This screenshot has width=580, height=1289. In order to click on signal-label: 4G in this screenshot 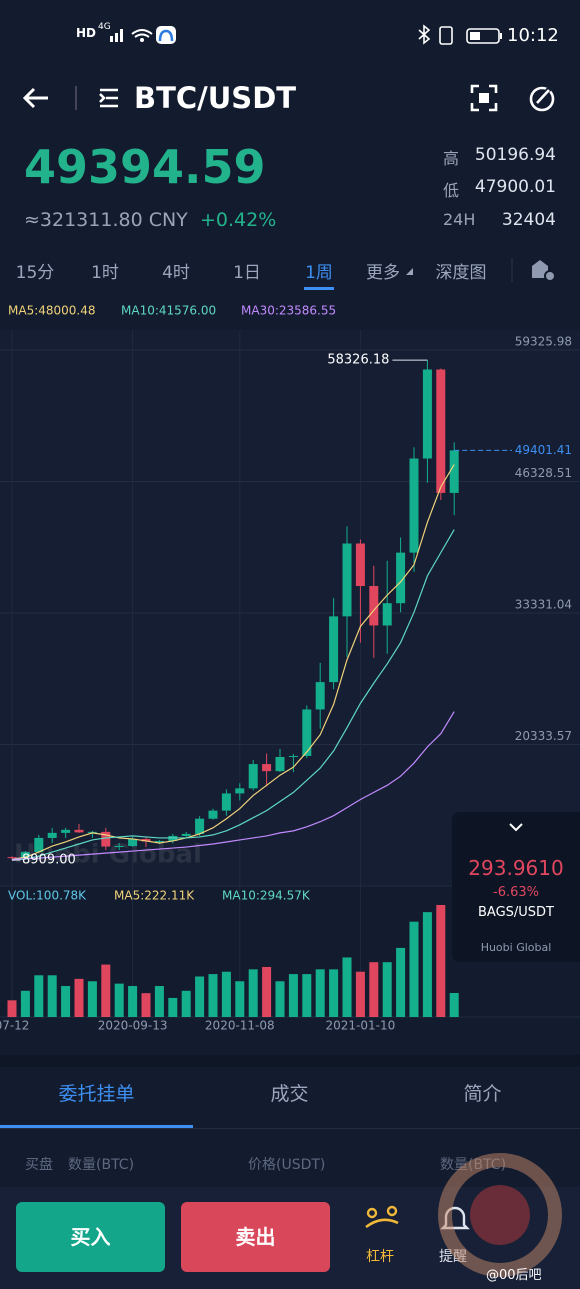, I will do `click(104, 27)`.